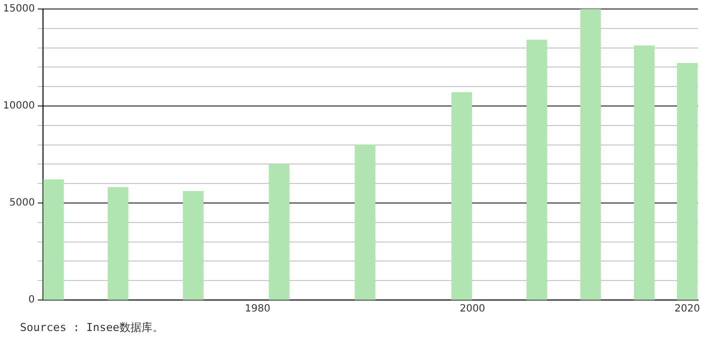  I want to click on source-note: Sources : Insee数据库。, so click(92, 327).